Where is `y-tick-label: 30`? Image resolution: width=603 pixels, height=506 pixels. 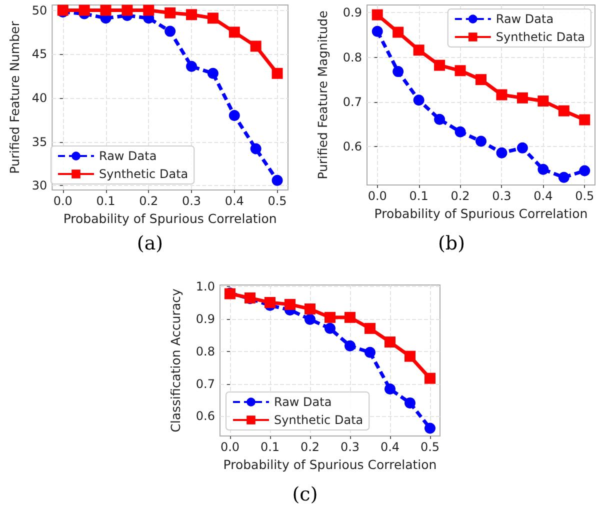 y-tick-label: 30 is located at coordinates (40, 185).